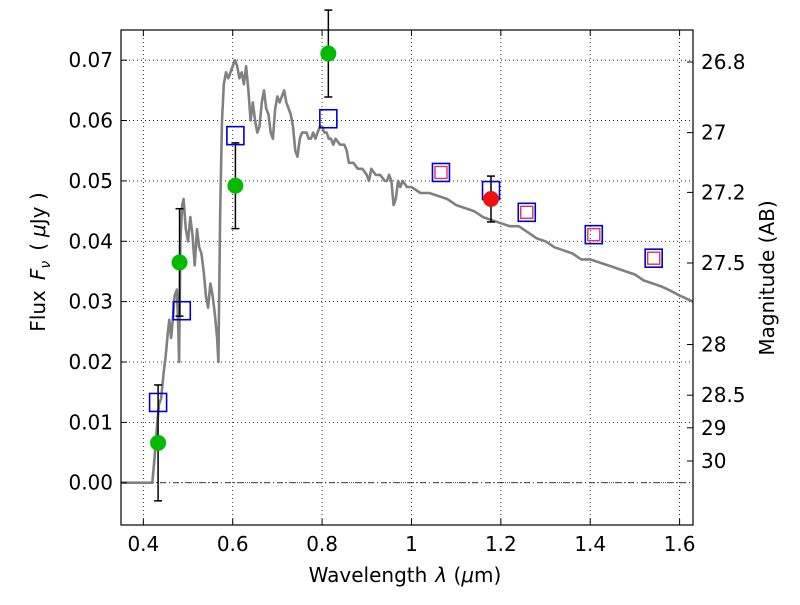 The image size is (800, 605). What do you see at coordinates (723, 395) in the screenshot?
I see `right-tick-label: 28.5` at bounding box center [723, 395].